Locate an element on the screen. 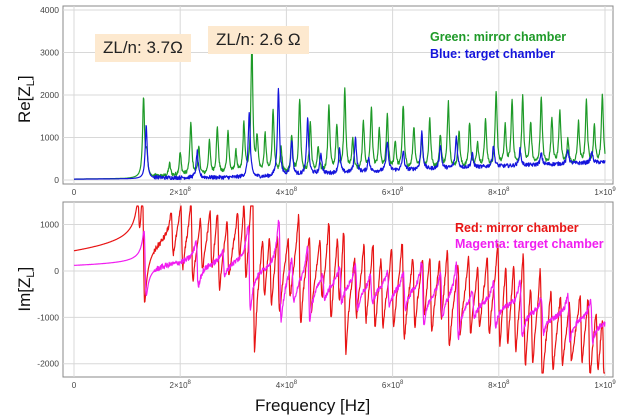 The height and width of the screenshot is (419, 620). y-axis-label-re: Re[ZL] is located at coordinates (26, 99).